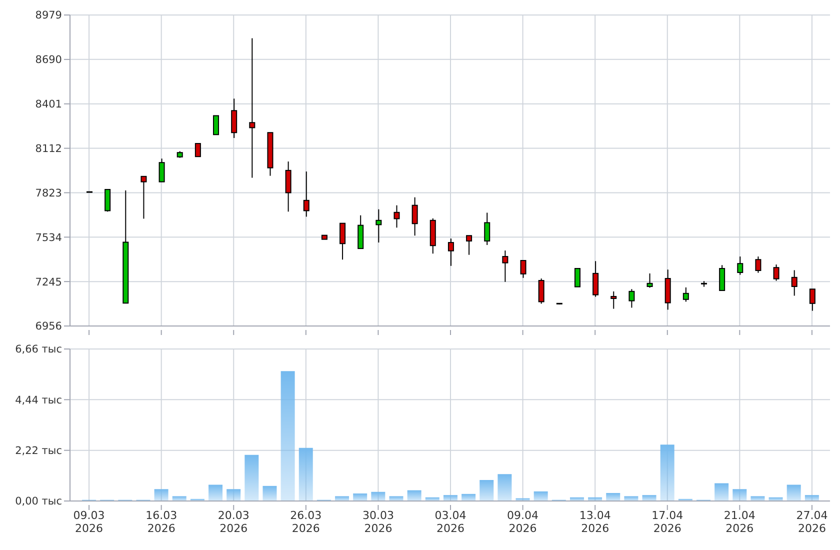 This screenshot has width=840, height=550. Describe the element at coordinates (306, 522) in the screenshot. I see `x-tick-label: 26.03 2026` at that location.